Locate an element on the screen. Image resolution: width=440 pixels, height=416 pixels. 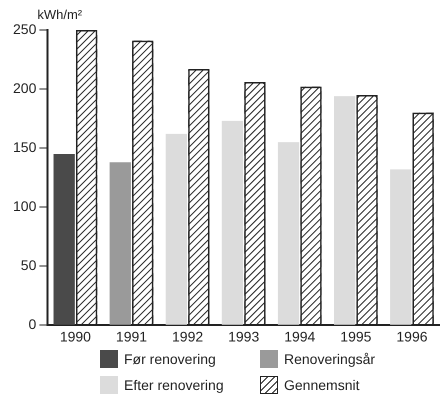
legend-label: Gennemsnit is located at coordinates (322, 385).